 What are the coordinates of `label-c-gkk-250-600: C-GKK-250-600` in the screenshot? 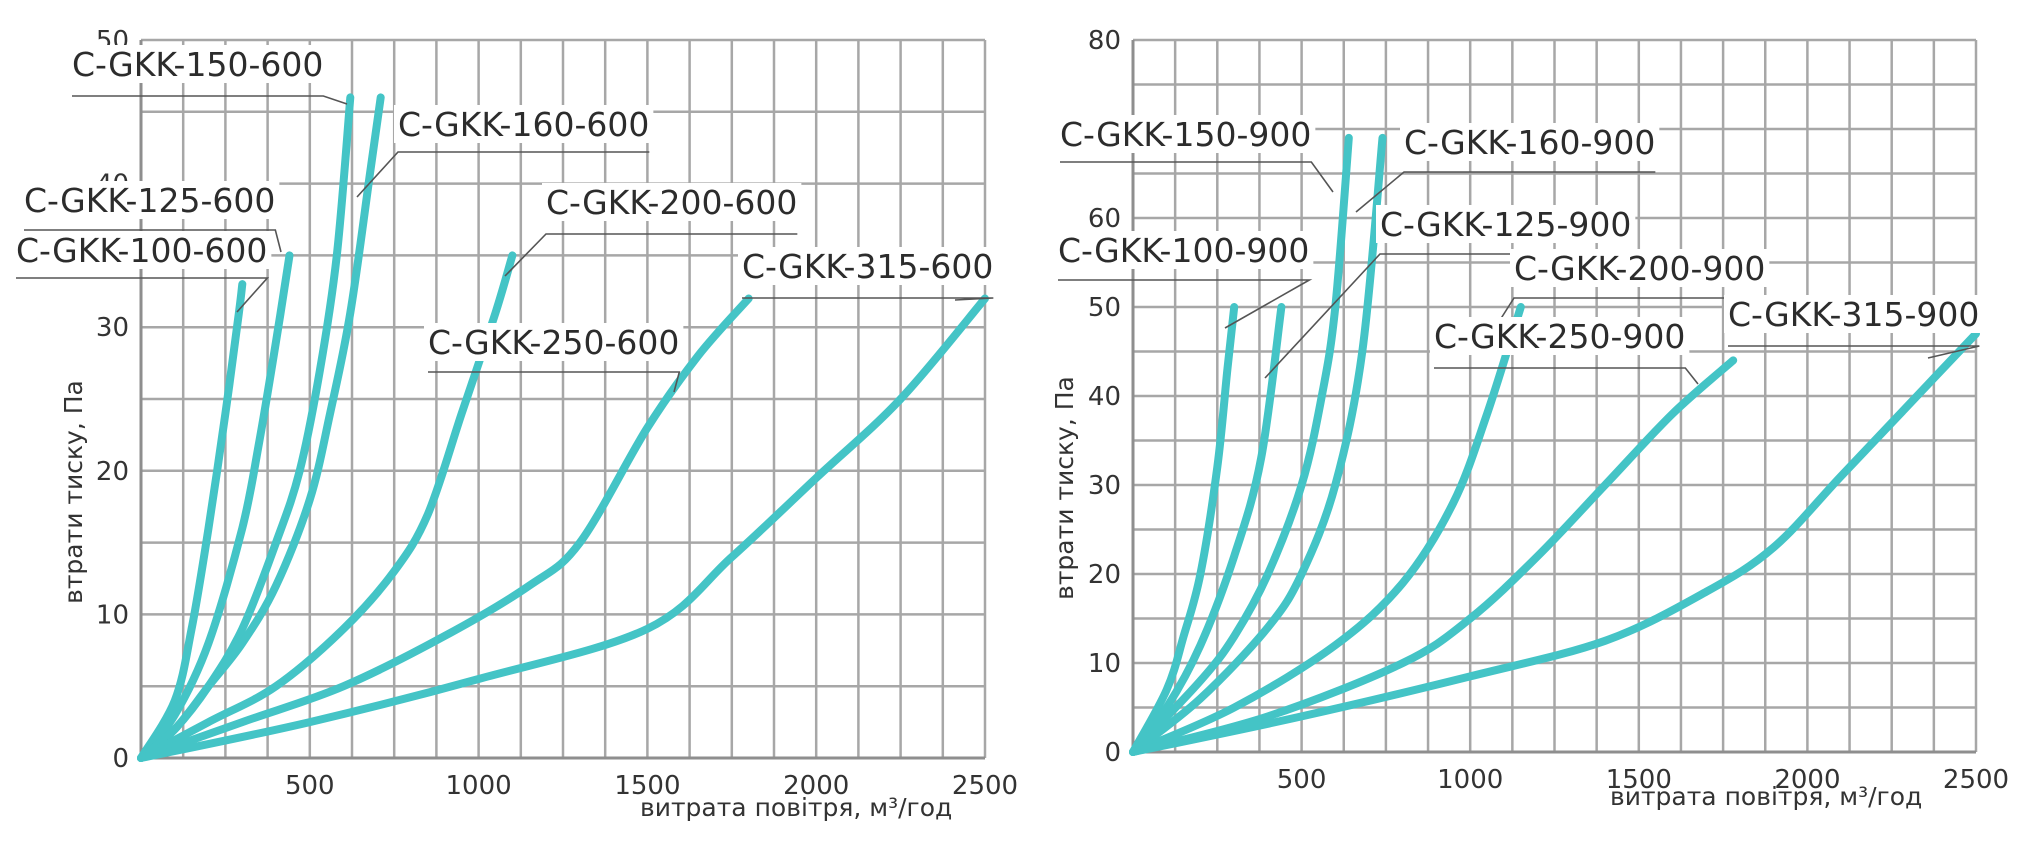 It's located at (554, 358).